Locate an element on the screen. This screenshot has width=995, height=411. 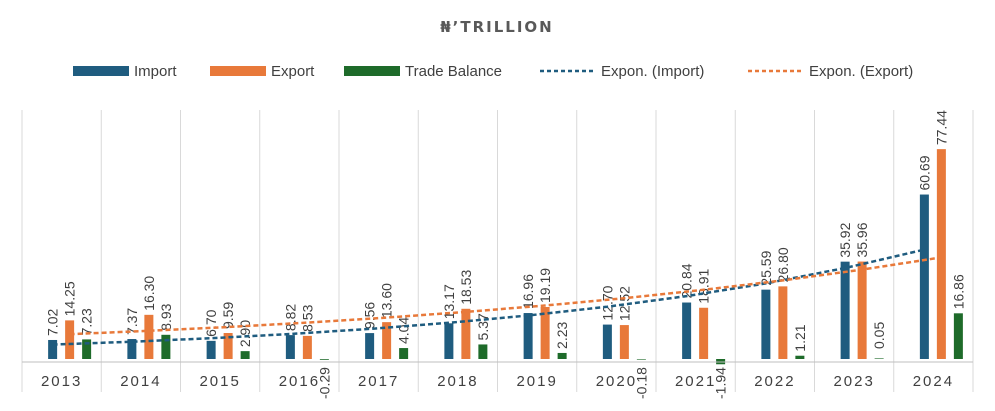
data-label-export-2021: 18.91 is located at coordinates (704, 286).